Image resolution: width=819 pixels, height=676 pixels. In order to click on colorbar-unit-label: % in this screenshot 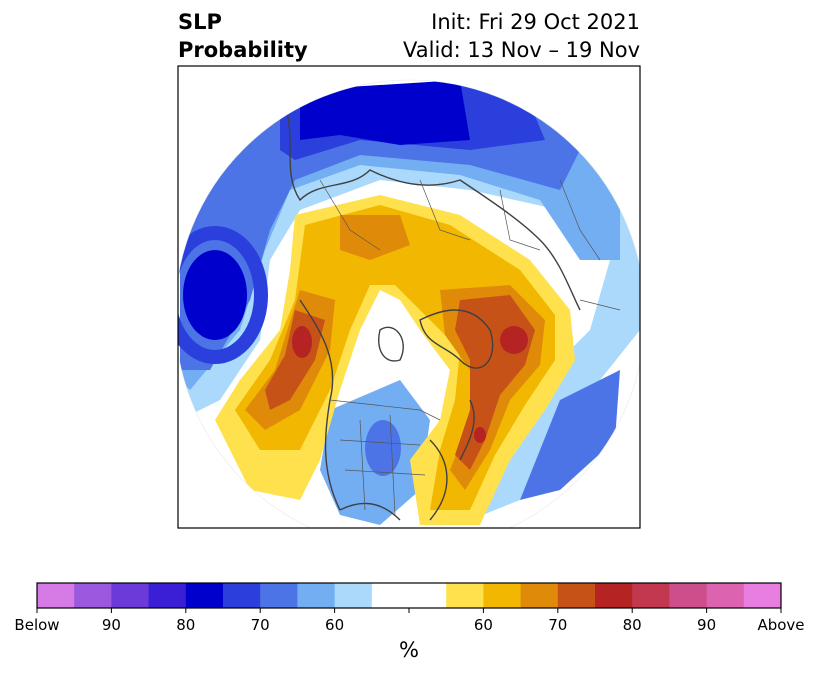, I will do `click(409, 650)`.